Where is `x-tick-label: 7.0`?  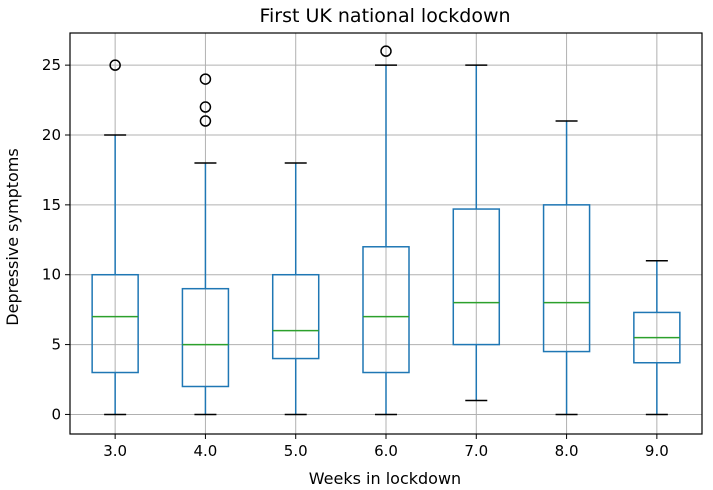
x-tick-label: 7.0 is located at coordinates (476, 451).